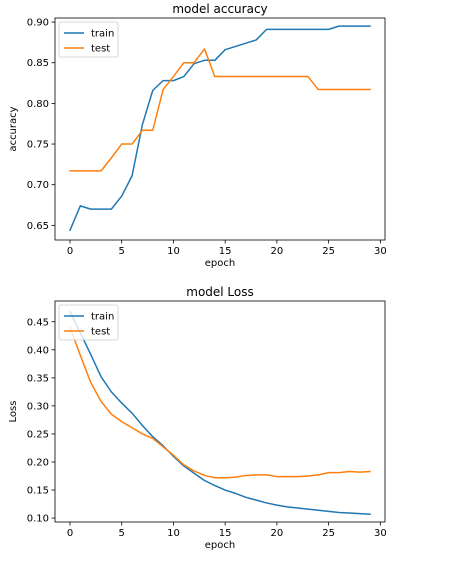 This screenshot has height=564, width=467. What do you see at coordinates (220, 110) in the screenshot?
I see `series-line-test` at bounding box center [220, 110].